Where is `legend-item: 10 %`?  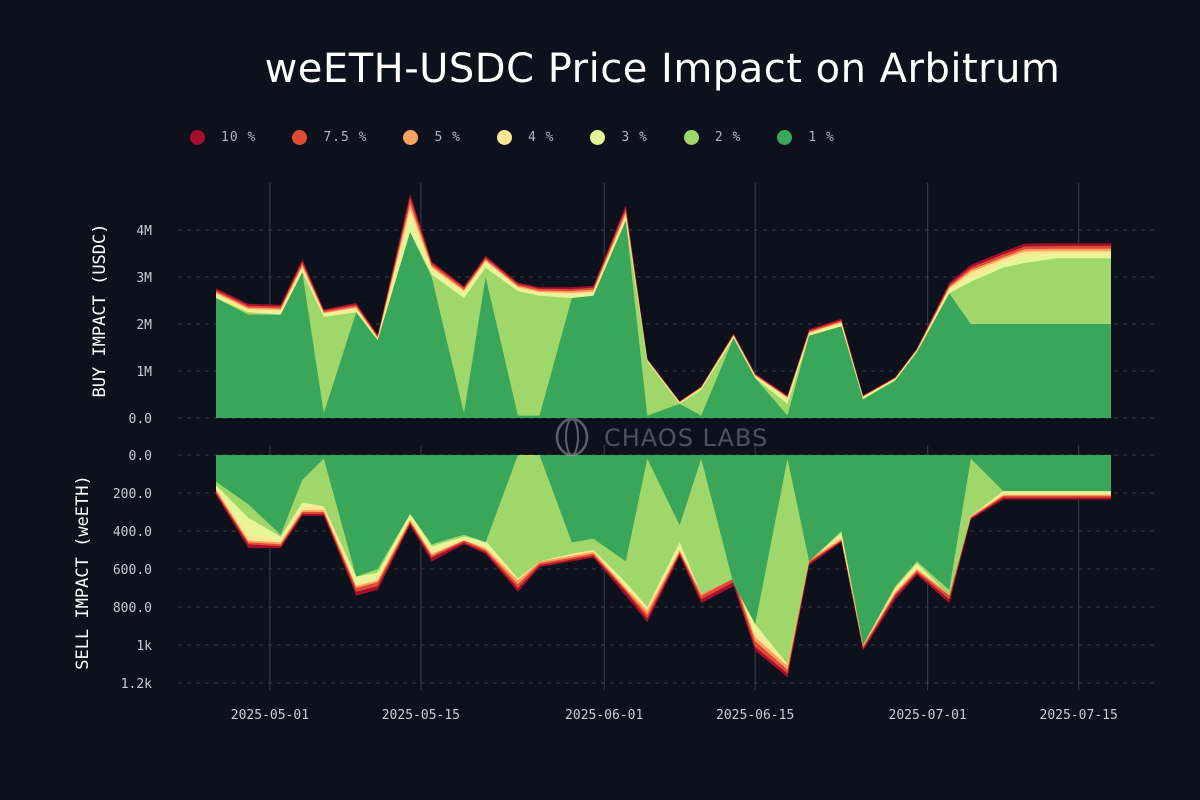
legend-item: 10 % is located at coordinates (223, 137).